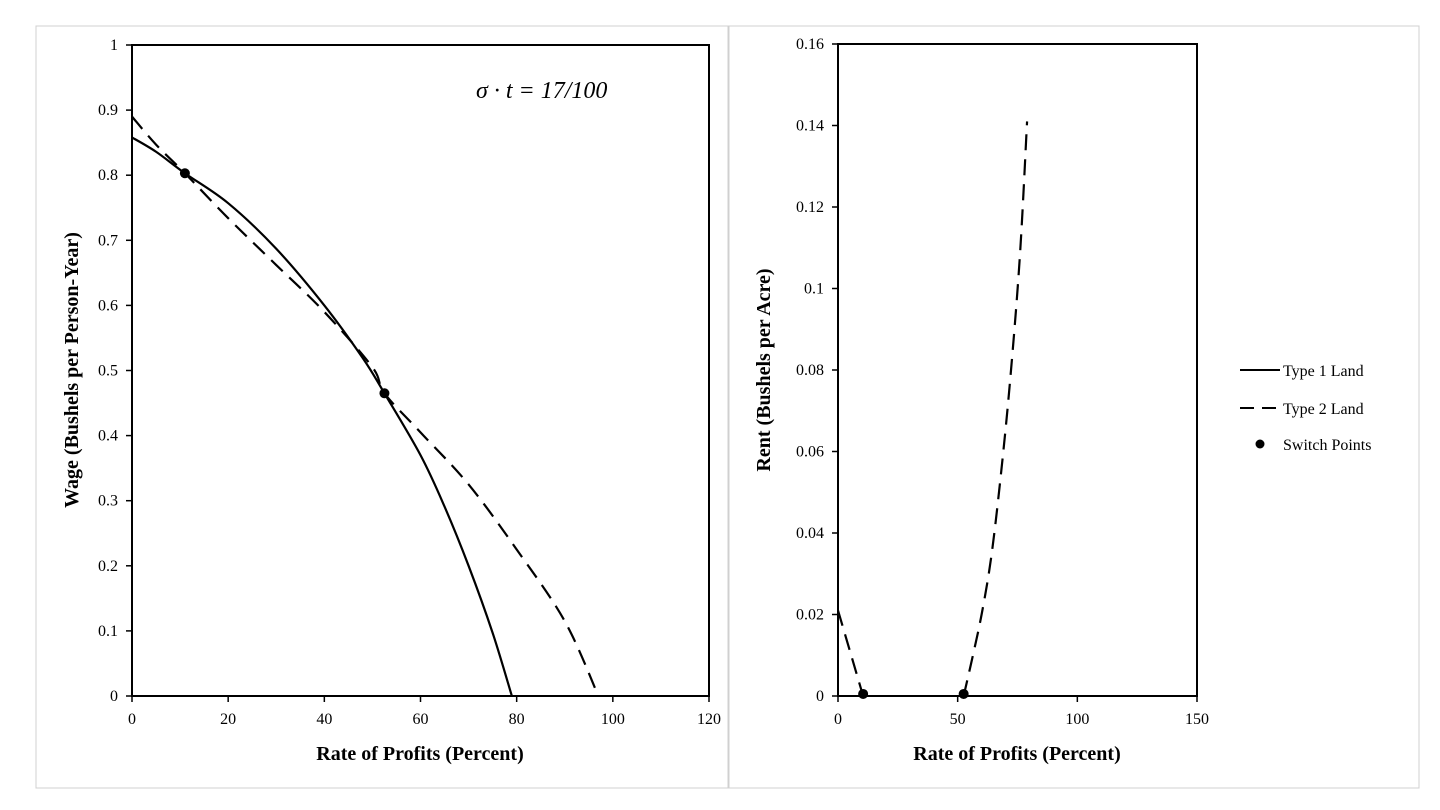 Image resolution: width=1440 pixels, height=810 pixels. Describe the element at coordinates (108, 305) in the screenshot. I see `wage-y-tick-label: 0.6` at that location.